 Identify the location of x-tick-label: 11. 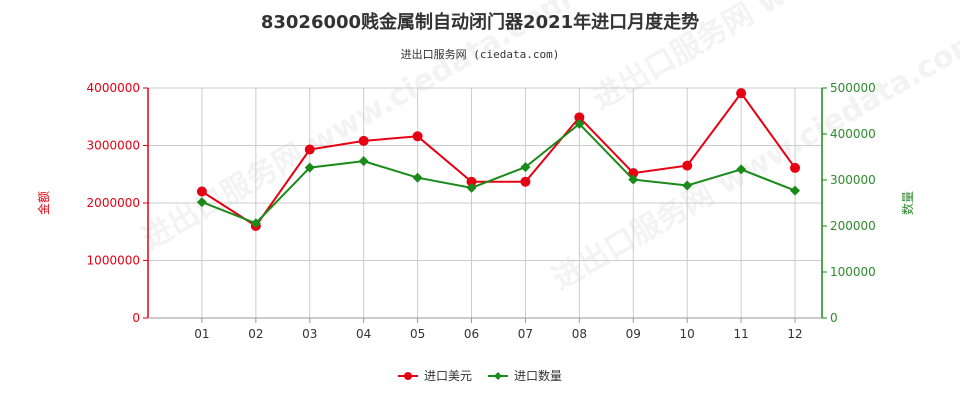
(740, 334).